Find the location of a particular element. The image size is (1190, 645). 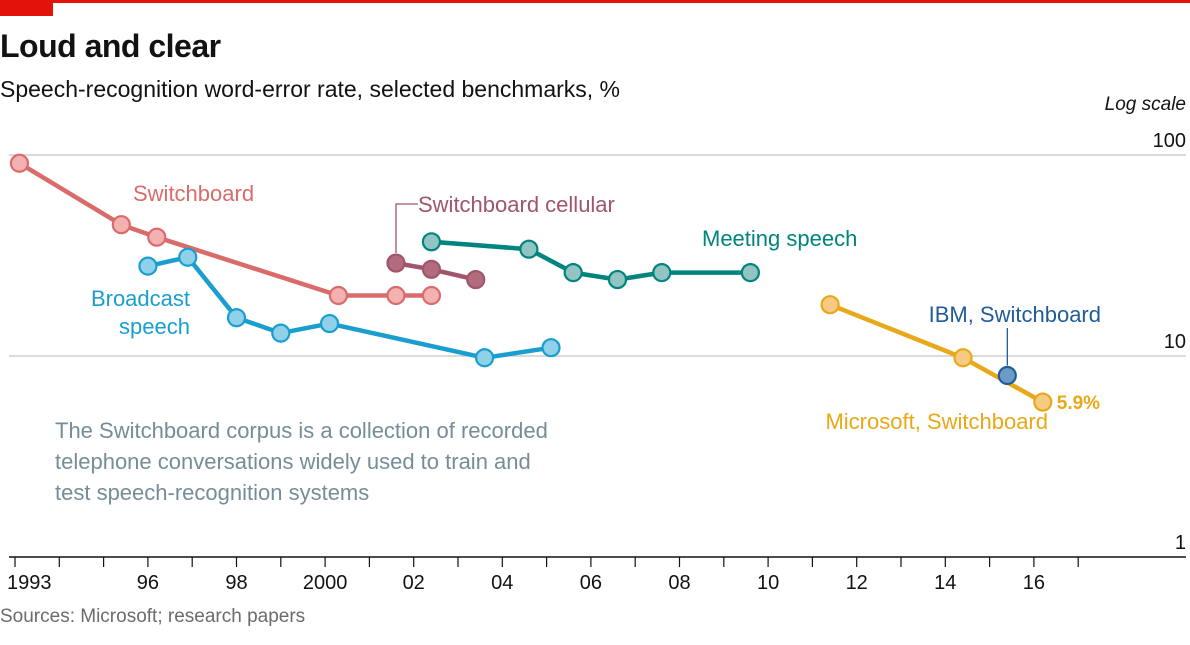

series-label-ibm-switchboard: IBM, Switchboard is located at coordinates (1015, 314).